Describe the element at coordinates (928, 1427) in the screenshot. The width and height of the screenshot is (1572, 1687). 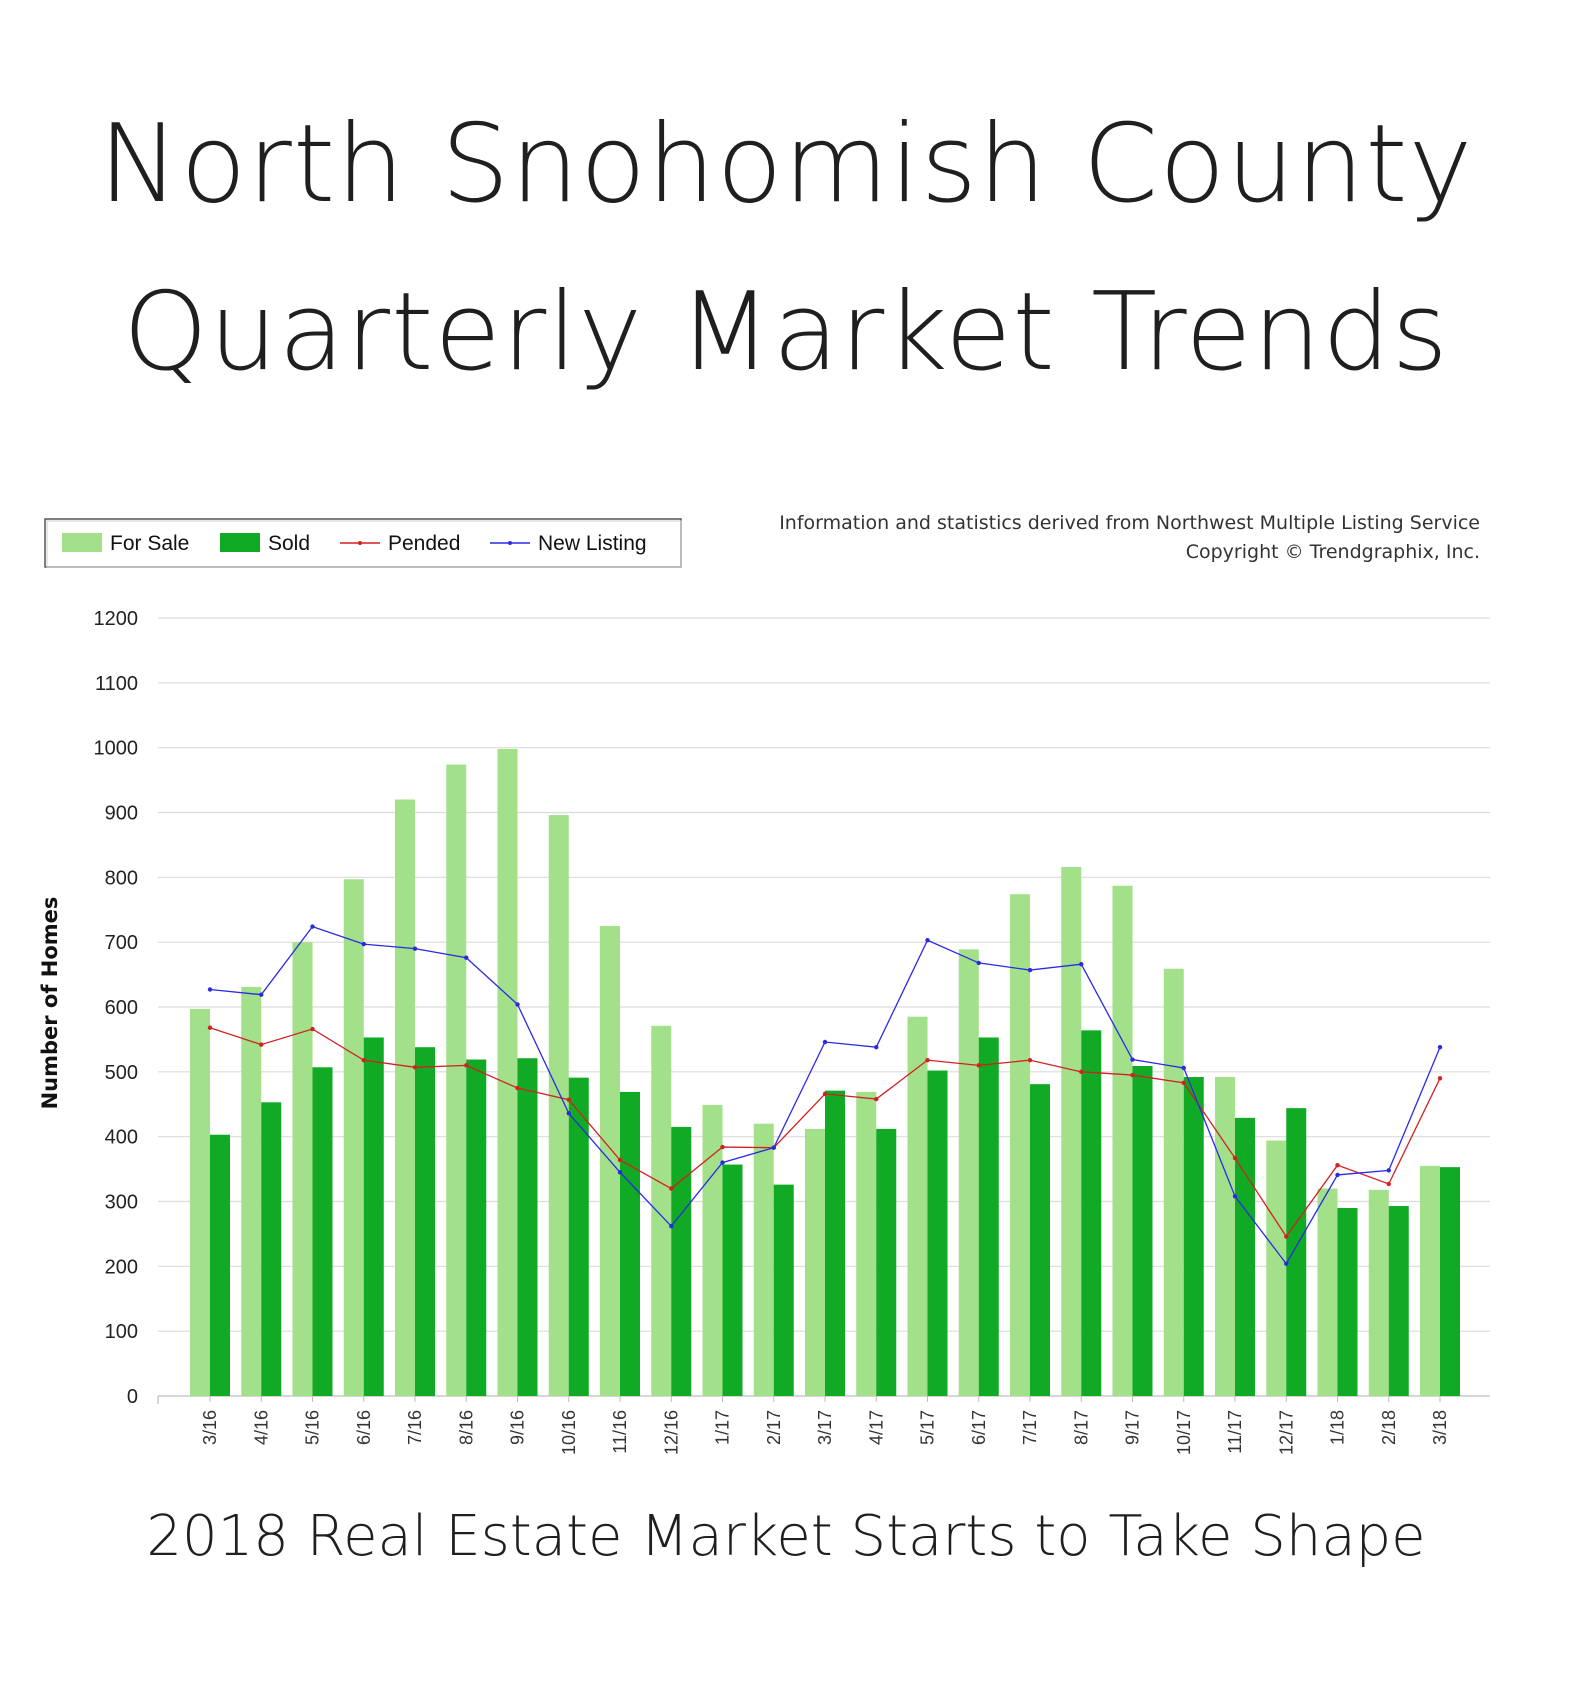
I see `x-tick-label: 5/17` at that location.